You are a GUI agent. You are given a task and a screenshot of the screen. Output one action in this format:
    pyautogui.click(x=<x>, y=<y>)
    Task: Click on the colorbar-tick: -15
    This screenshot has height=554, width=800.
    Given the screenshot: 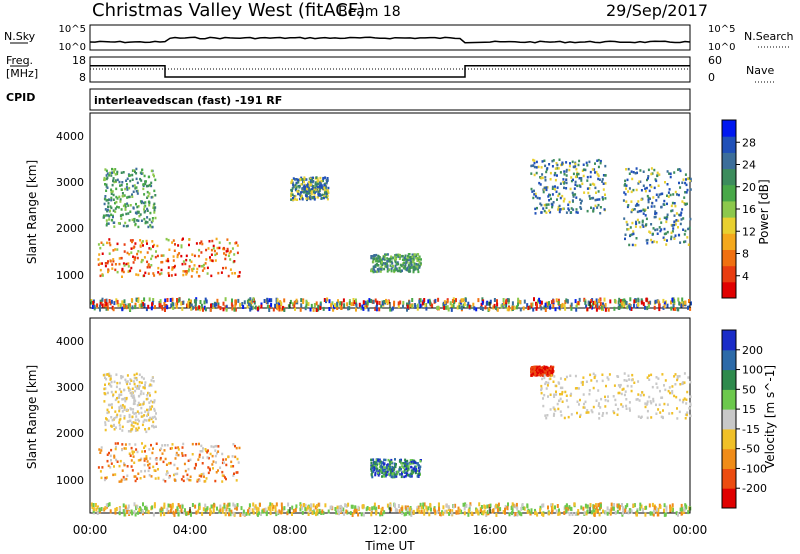 What is the action you would take?
    pyautogui.click(x=751, y=429)
    